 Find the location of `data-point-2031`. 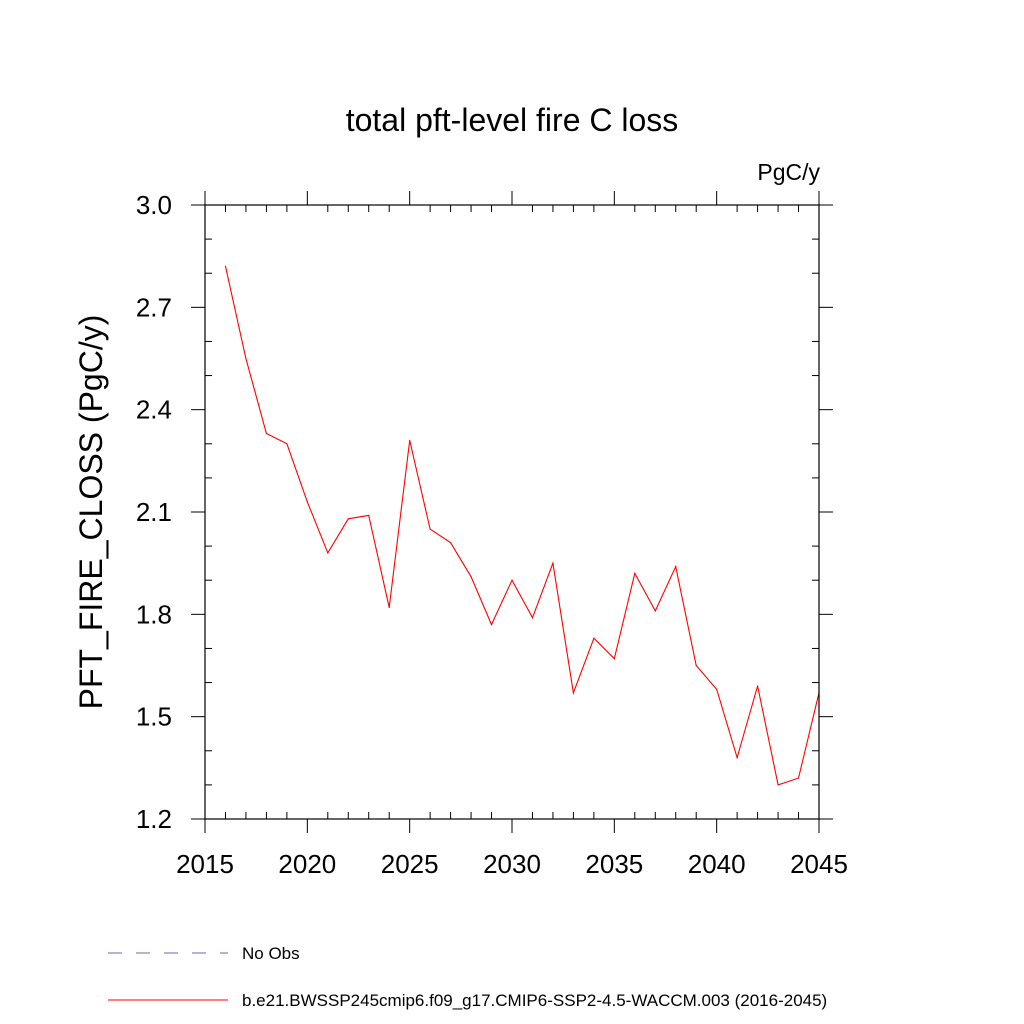

data-point-2031 is located at coordinates (532, 618).